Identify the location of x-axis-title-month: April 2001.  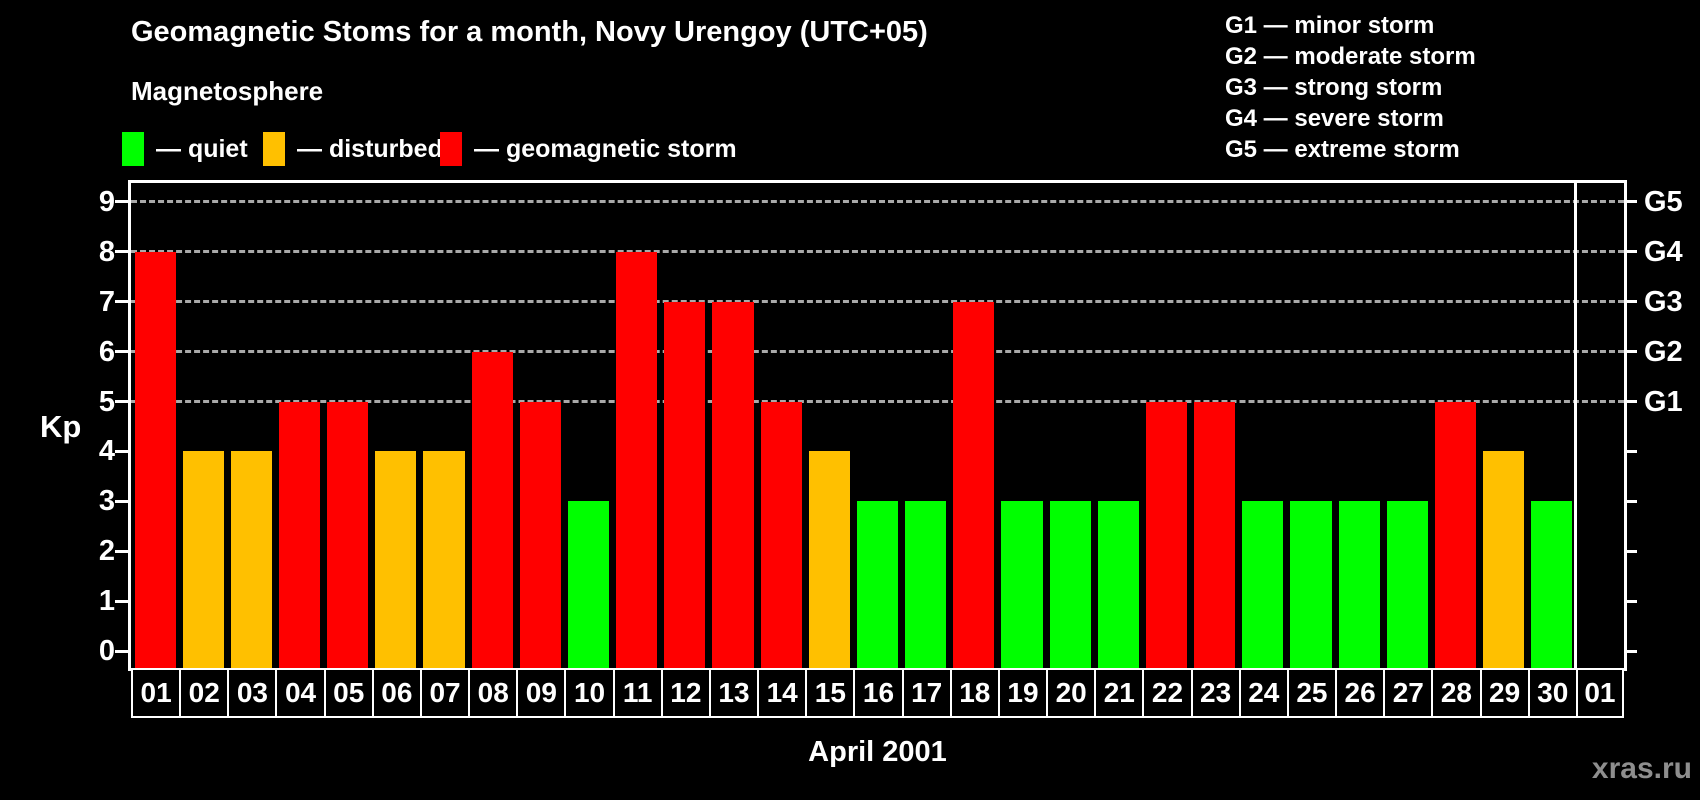
(877, 752).